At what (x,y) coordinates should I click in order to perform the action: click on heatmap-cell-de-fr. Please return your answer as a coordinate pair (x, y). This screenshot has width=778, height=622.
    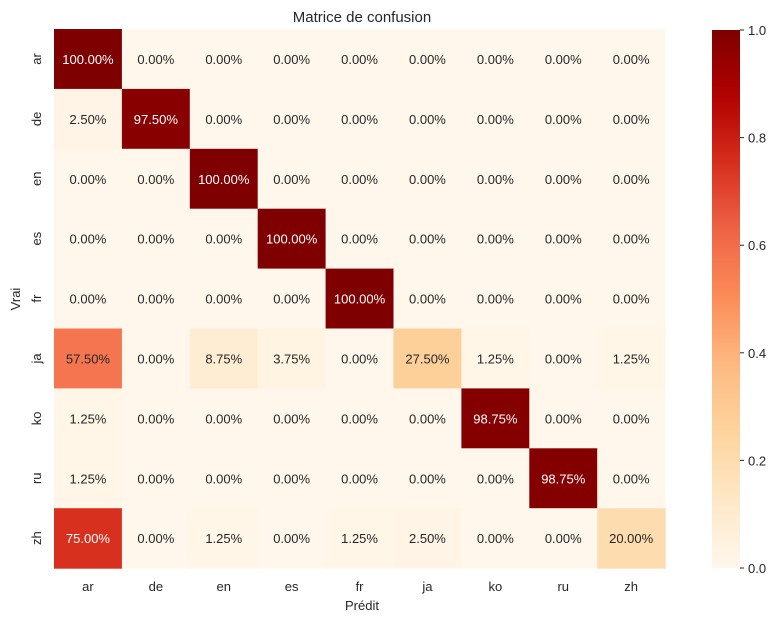
    Looking at the image, I should click on (360, 119).